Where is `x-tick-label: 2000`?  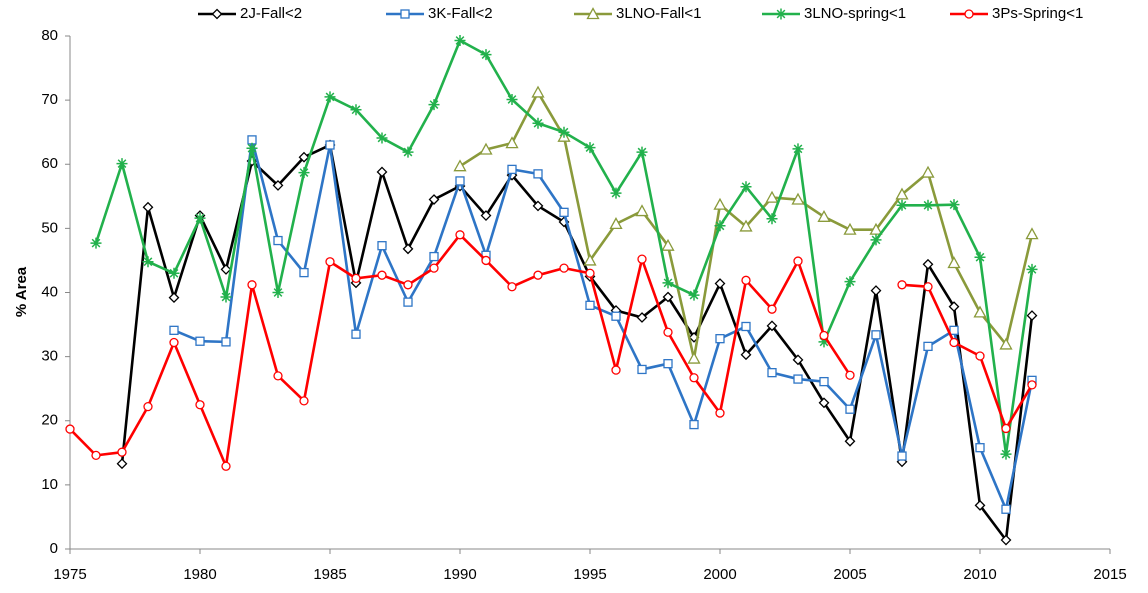
x-tick-label: 2000 is located at coordinates (719, 574).